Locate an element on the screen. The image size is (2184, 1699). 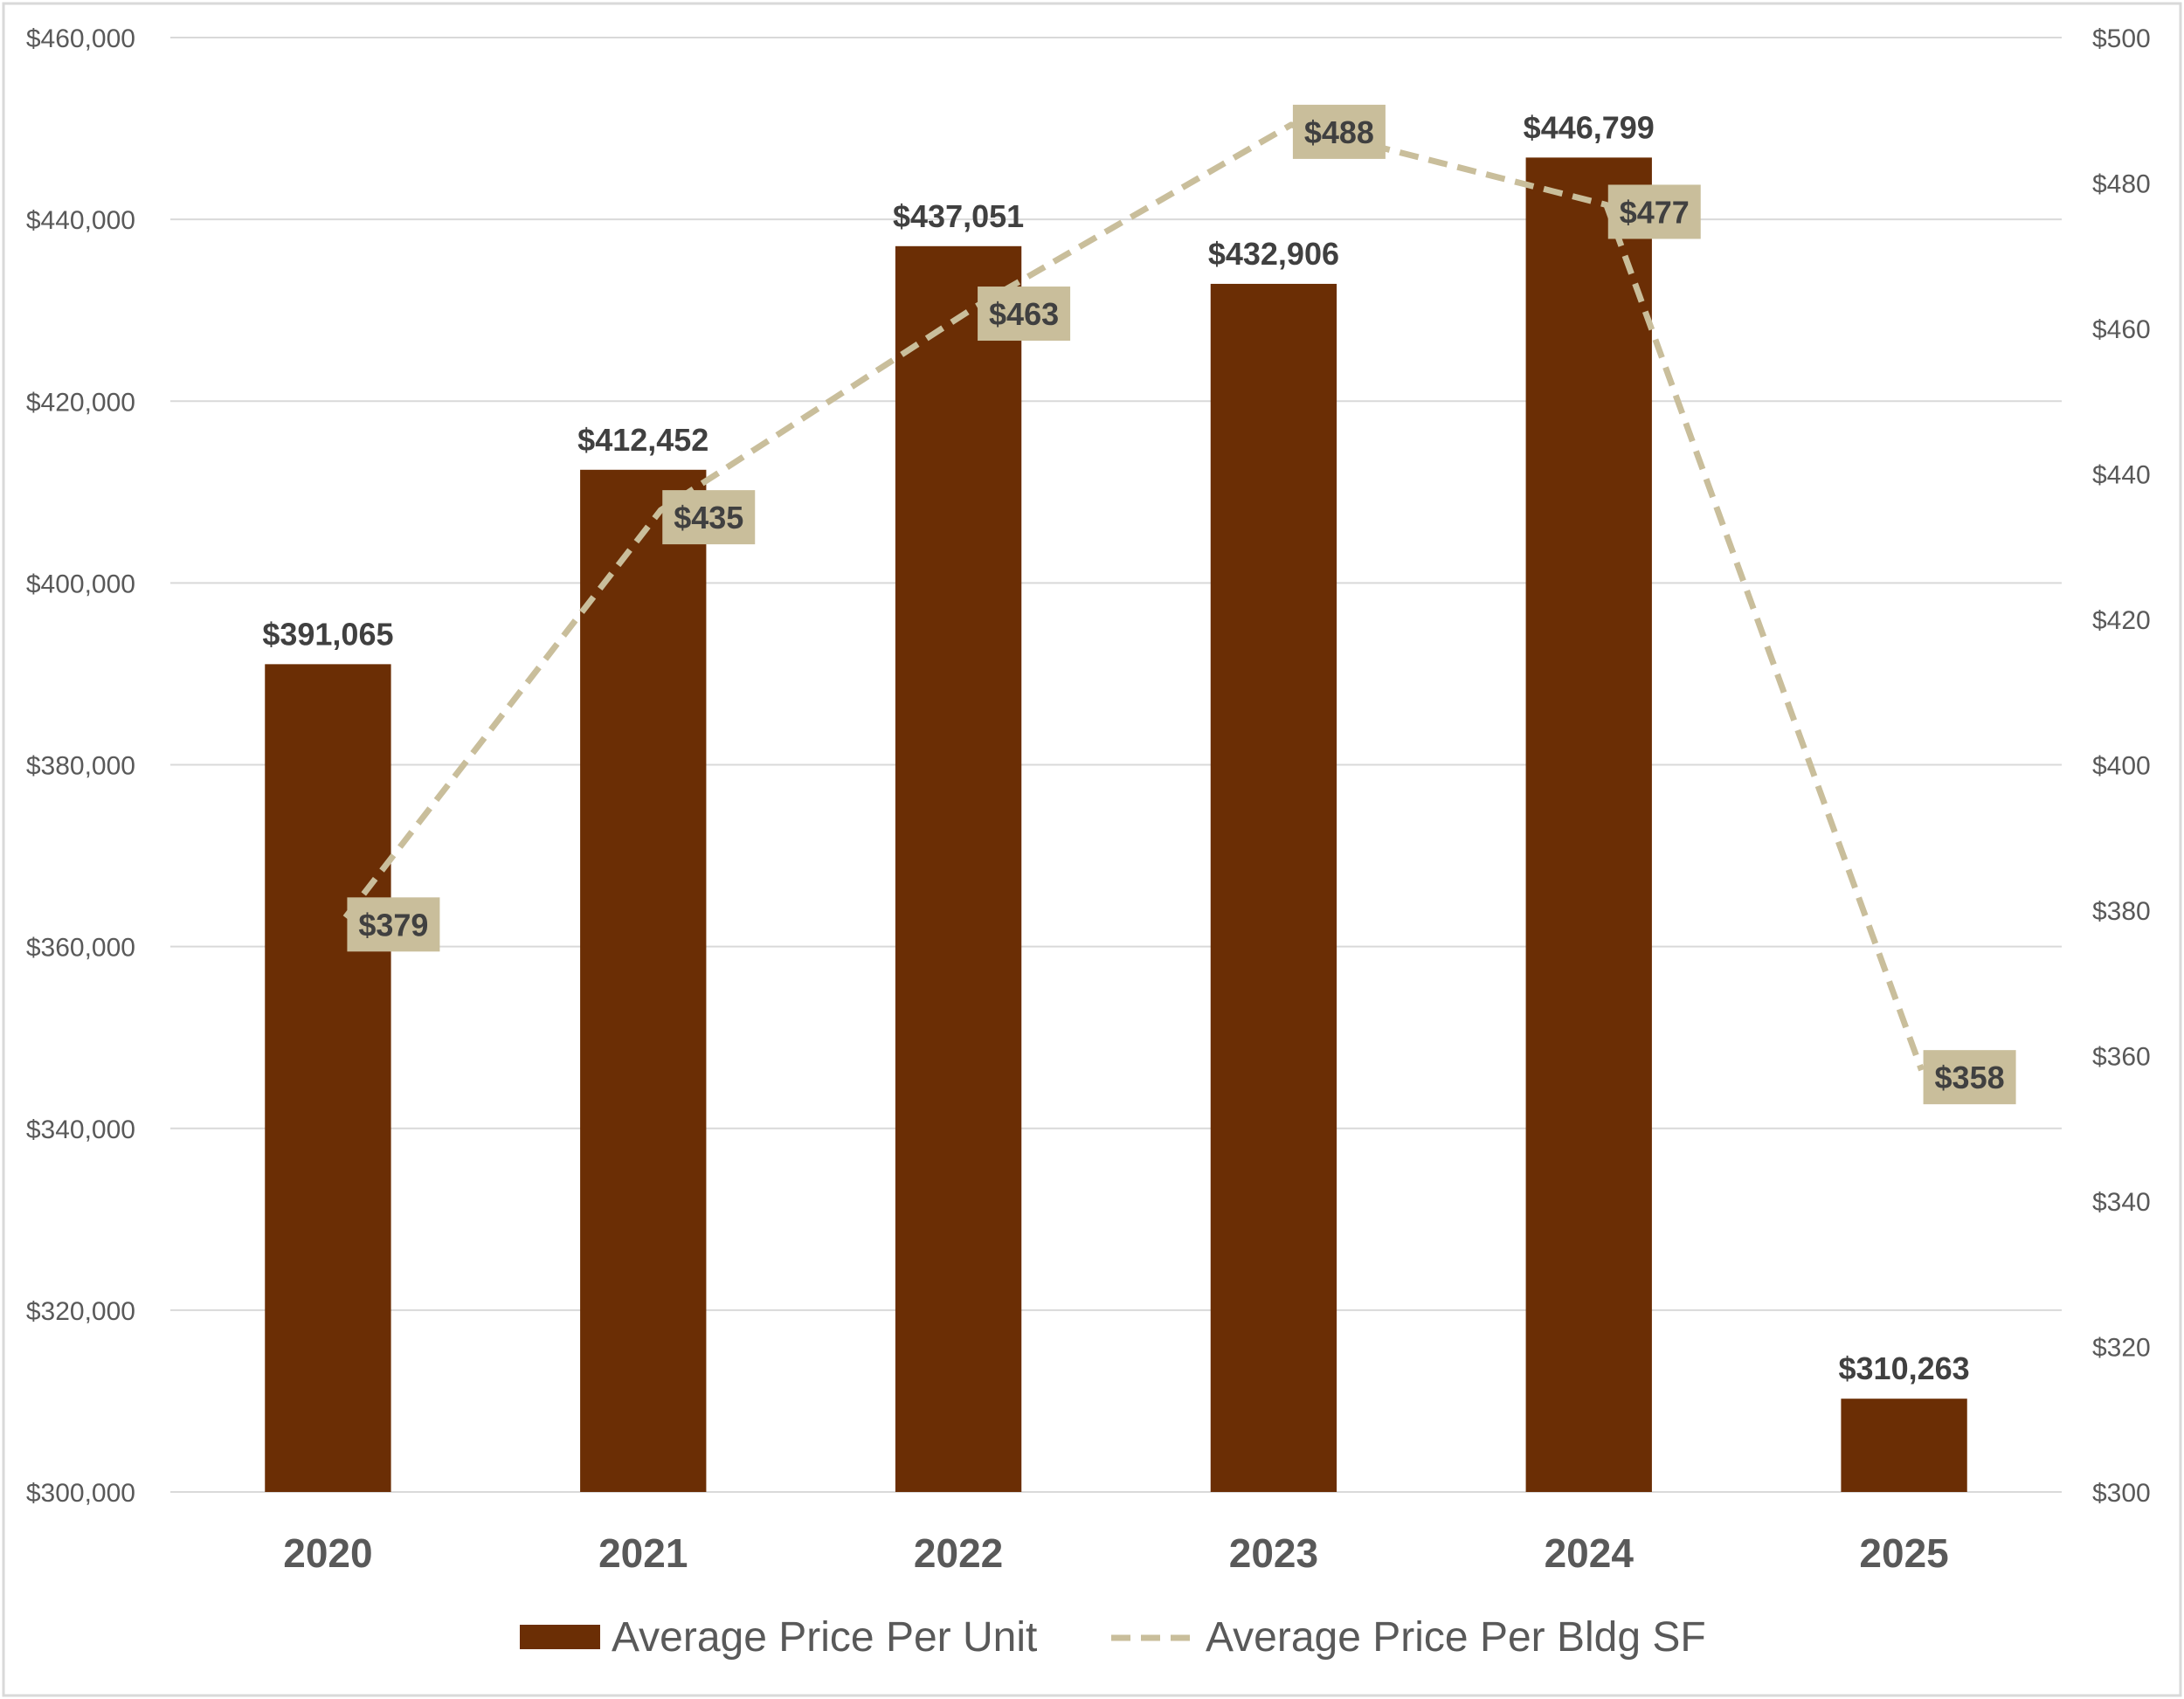
bar-data-label: $310,263 is located at coordinates (1905, 1368).